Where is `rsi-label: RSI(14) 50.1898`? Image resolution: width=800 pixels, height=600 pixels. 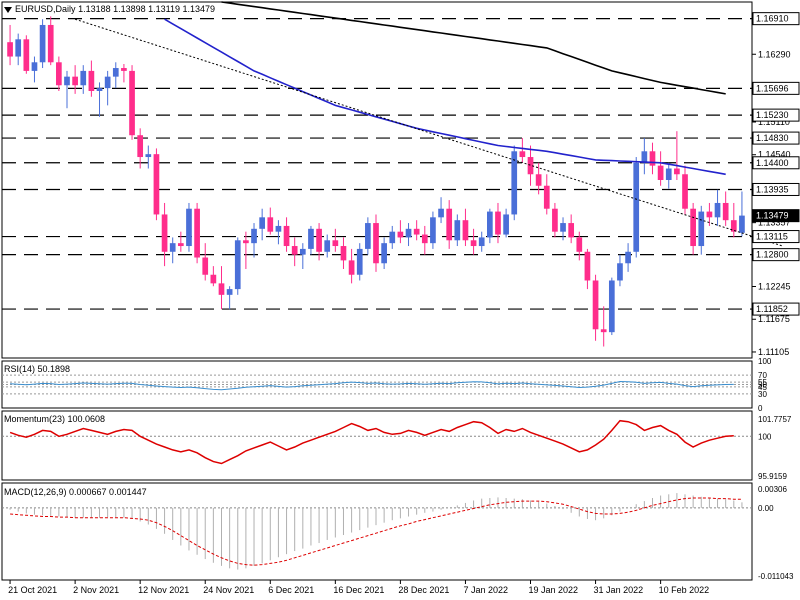
rsi-label: RSI(14) 50.1898 is located at coordinates (37, 369).